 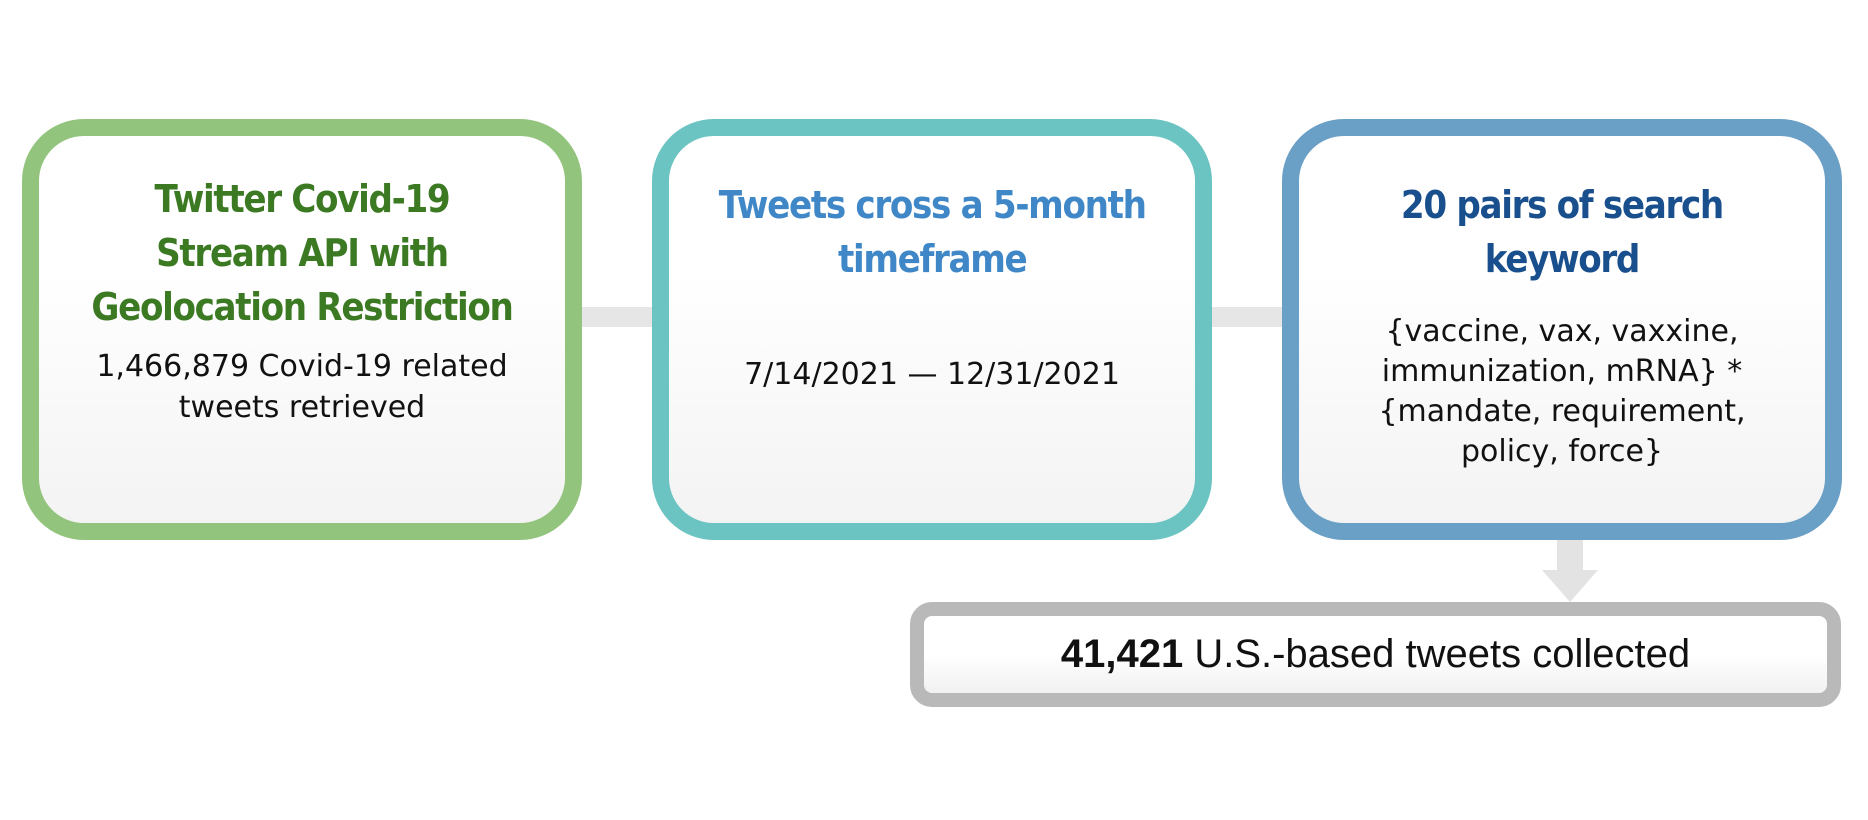 What do you see at coordinates (1570, 571) in the screenshot?
I see `down-arrow-icon` at bounding box center [1570, 571].